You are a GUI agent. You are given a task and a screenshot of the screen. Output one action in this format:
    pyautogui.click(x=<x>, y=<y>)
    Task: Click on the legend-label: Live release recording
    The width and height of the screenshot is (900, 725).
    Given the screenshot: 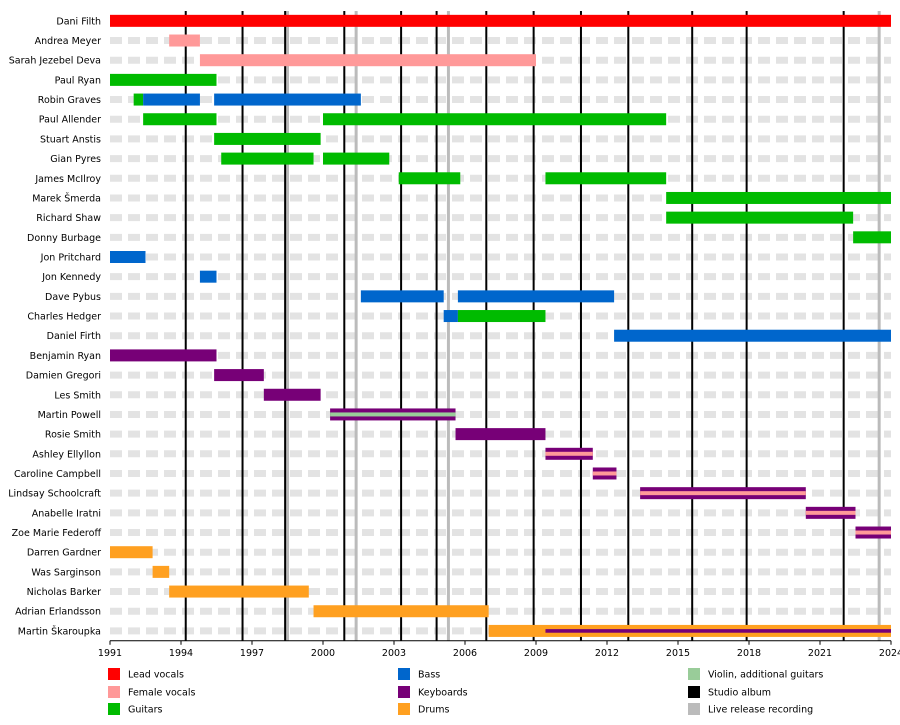 What is the action you would take?
    pyautogui.click(x=760, y=710)
    